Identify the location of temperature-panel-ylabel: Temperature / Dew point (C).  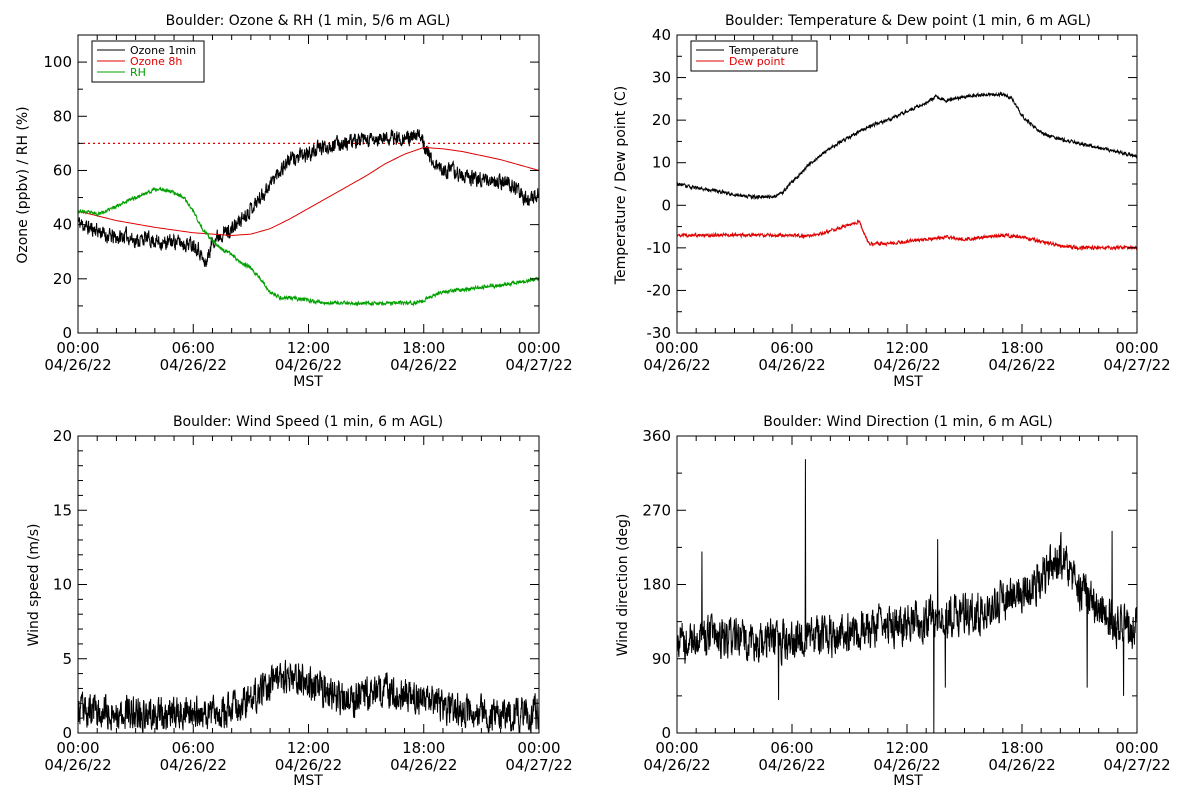
(621, 185).